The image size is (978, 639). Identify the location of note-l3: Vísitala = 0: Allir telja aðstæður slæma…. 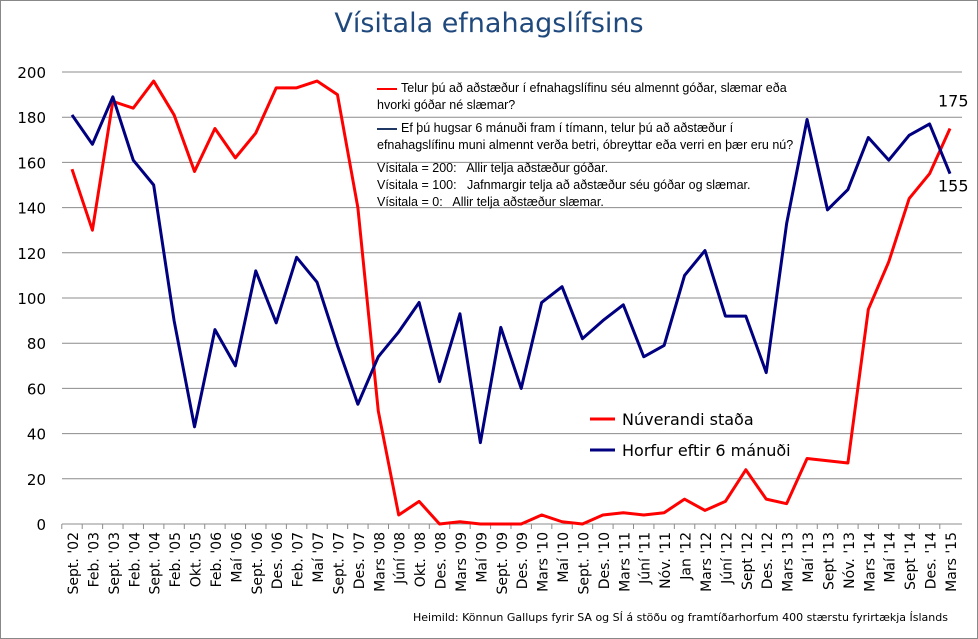
(490, 202).